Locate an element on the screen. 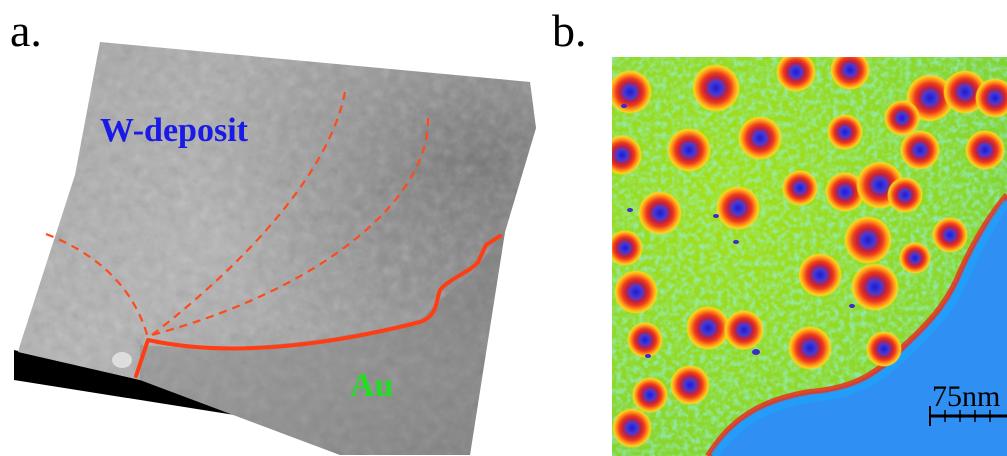 The width and height of the screenshot is (1007, 456). w-deposit-label: W-deposit is located at coordinates (174, 130).